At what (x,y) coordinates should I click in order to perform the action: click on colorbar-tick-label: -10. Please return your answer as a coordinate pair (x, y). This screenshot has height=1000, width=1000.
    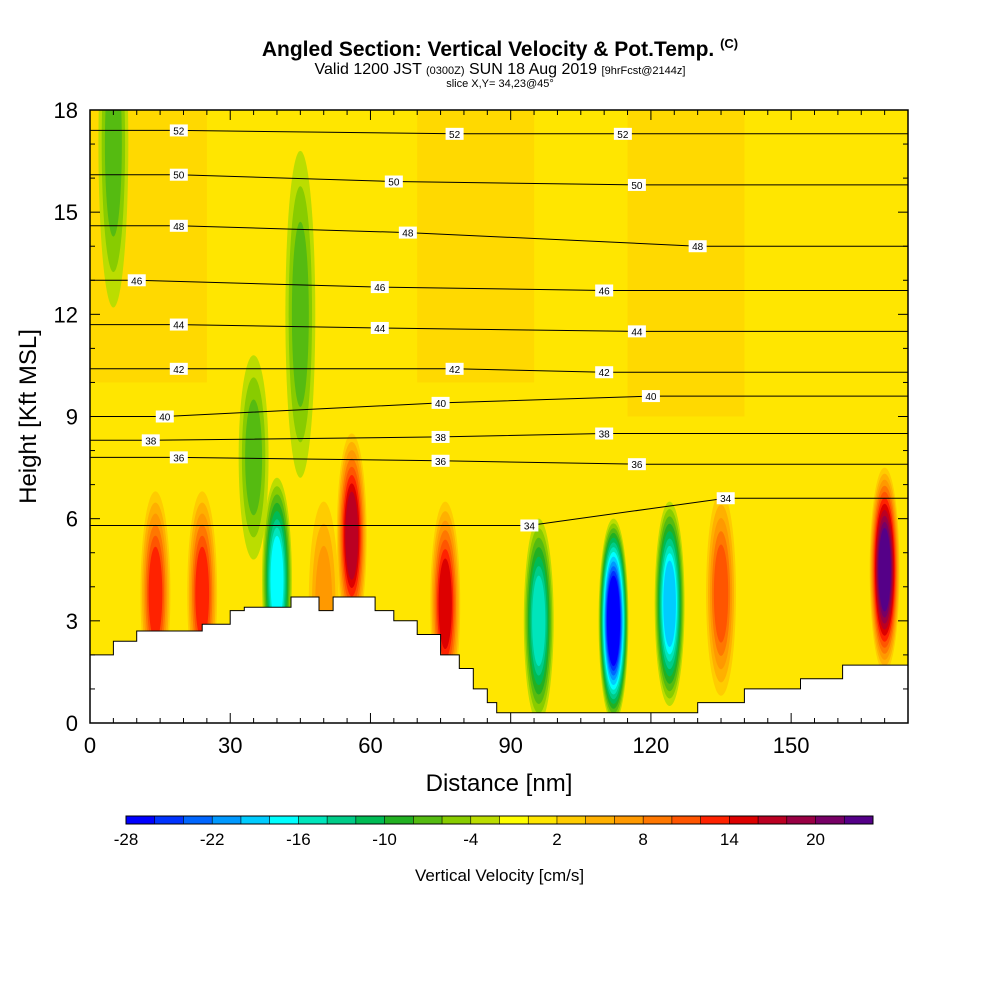
    Looking at the image, I should click on (384, 839).